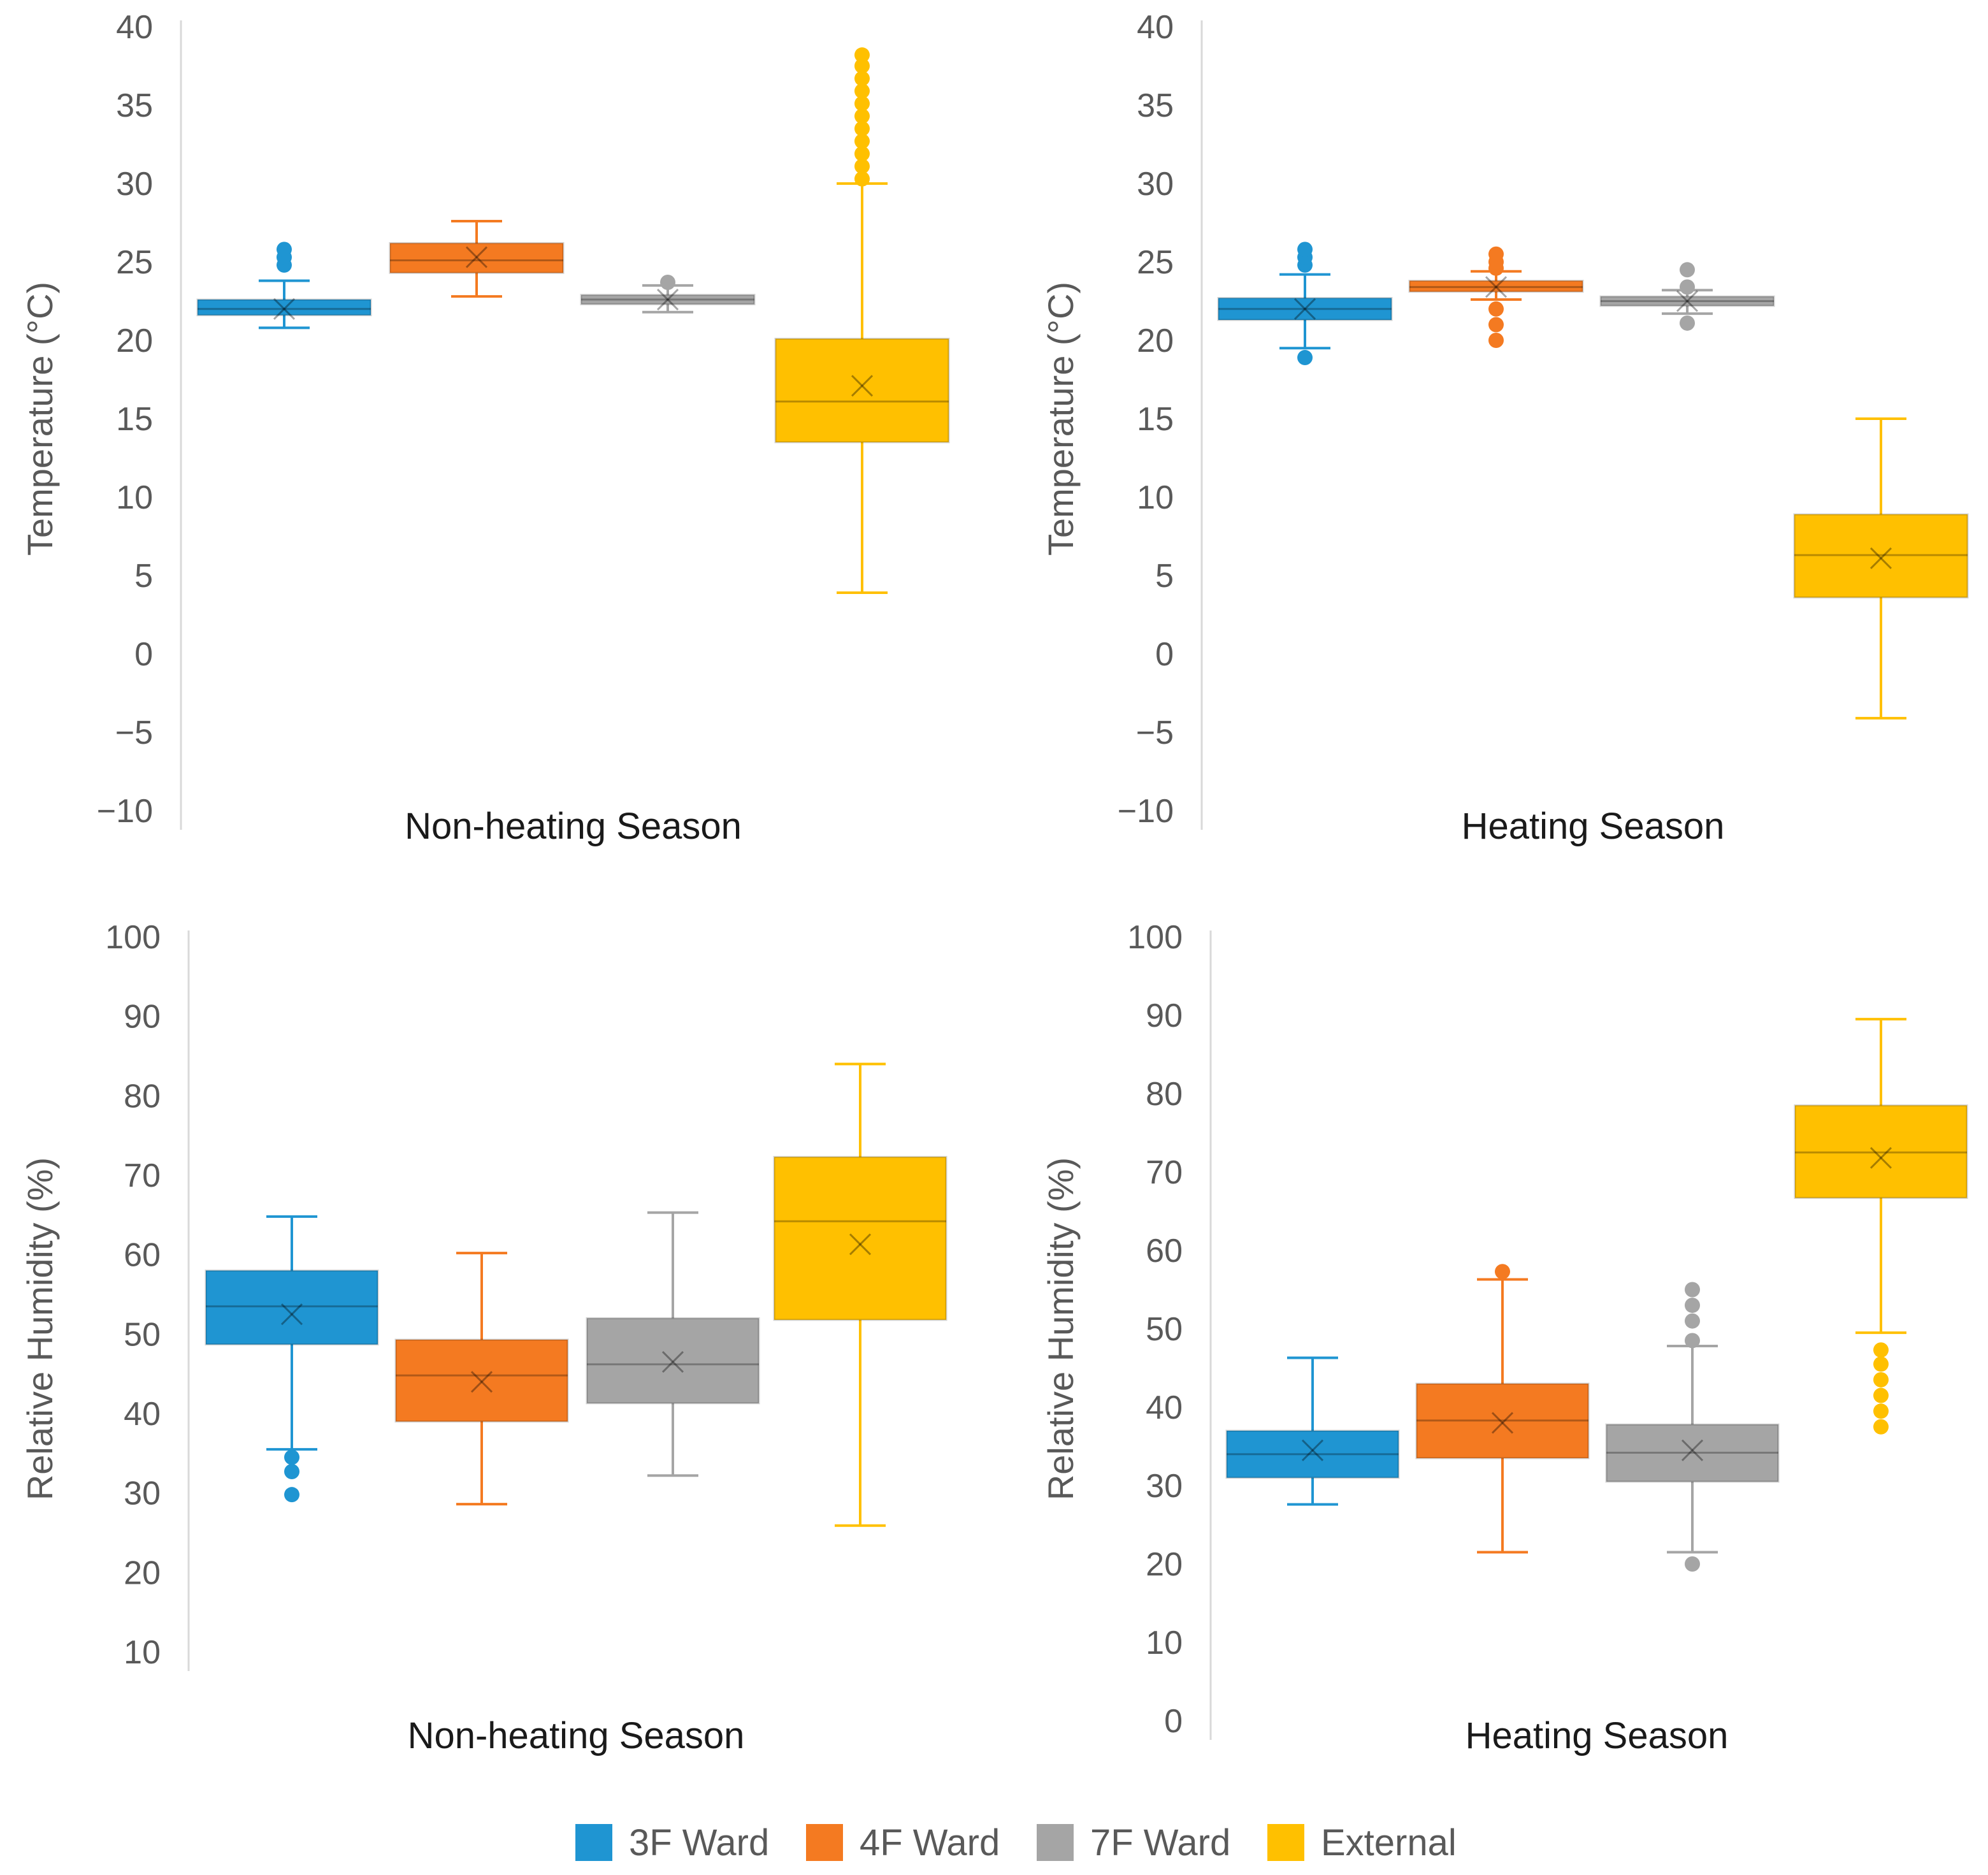 This screenshot has height=1875, width=1988. Describe the element at coordinates (1285, 1842) in the screenshot. I see `legend-swatch-external` at that location.